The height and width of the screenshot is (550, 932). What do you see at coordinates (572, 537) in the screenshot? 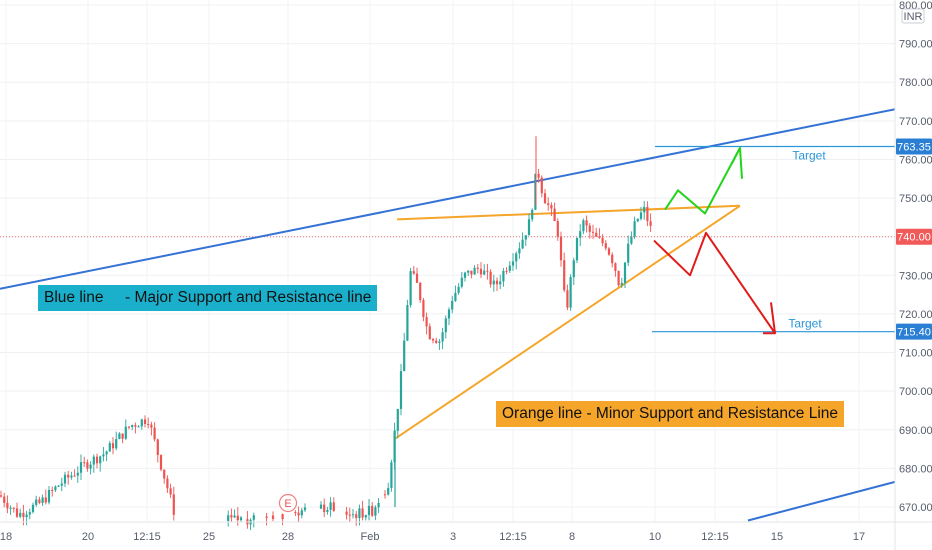
I see `x-tick-label: 8` at bounding box center [572, 537].